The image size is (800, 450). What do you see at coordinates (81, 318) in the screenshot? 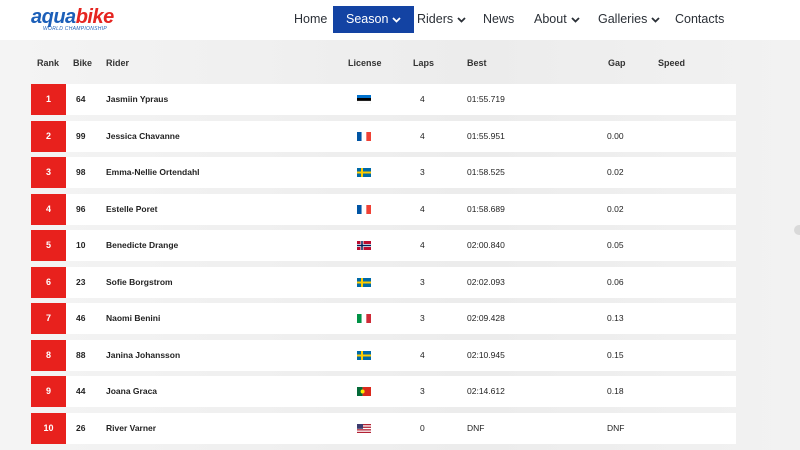
I see `bike-number: 46` at bounding box center [81, 318].